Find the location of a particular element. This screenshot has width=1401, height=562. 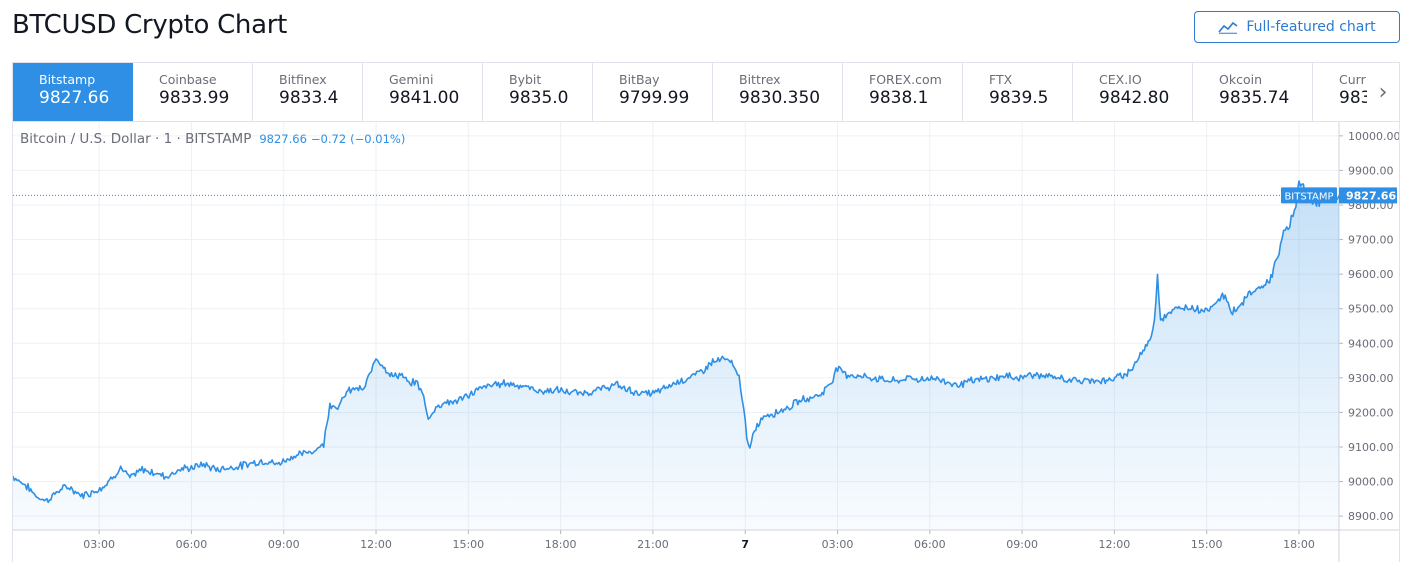

exchange-price: 9835.74 is located at coordinates (1254, 98).